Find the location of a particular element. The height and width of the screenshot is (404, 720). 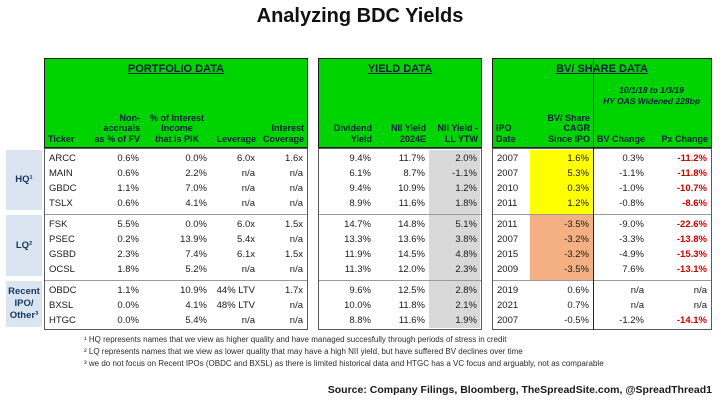

row-group-label: Recent IPO/ Other³ is located at coordinates (24, 304).